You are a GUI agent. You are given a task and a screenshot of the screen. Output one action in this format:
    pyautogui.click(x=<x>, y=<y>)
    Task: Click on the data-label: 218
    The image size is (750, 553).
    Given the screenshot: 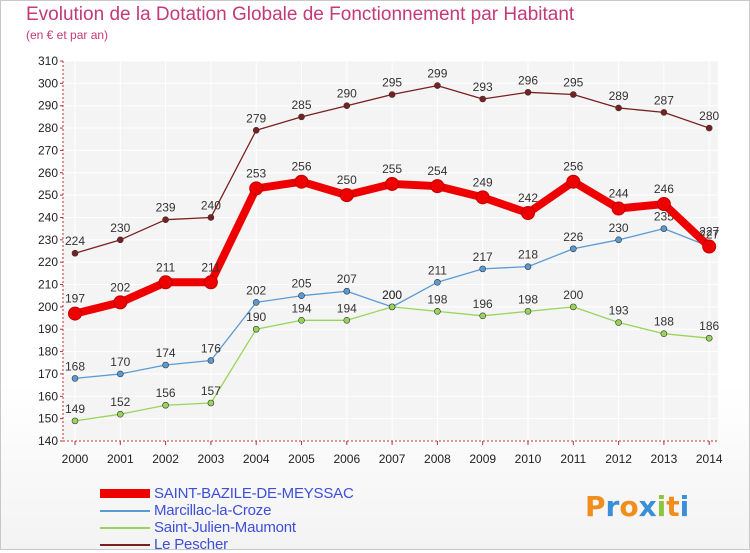 What is the action you would take?
    pyautogui.click(x=528, y=255)
    